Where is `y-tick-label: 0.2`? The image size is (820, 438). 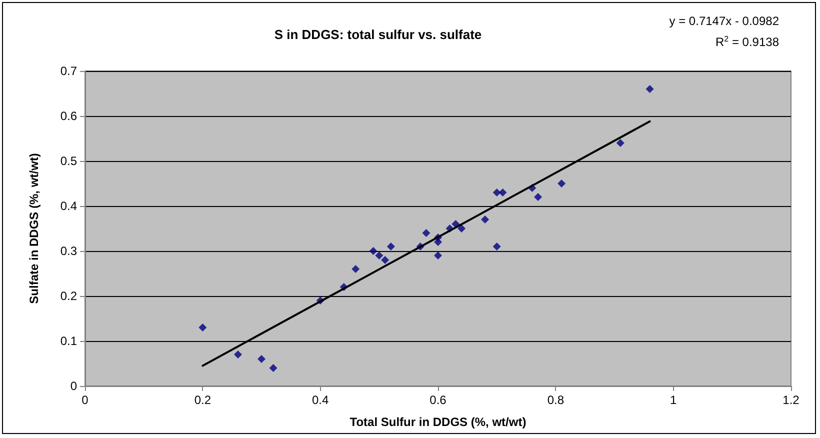 y-tick-label: 0.2 is located at coordinates (69, 296).